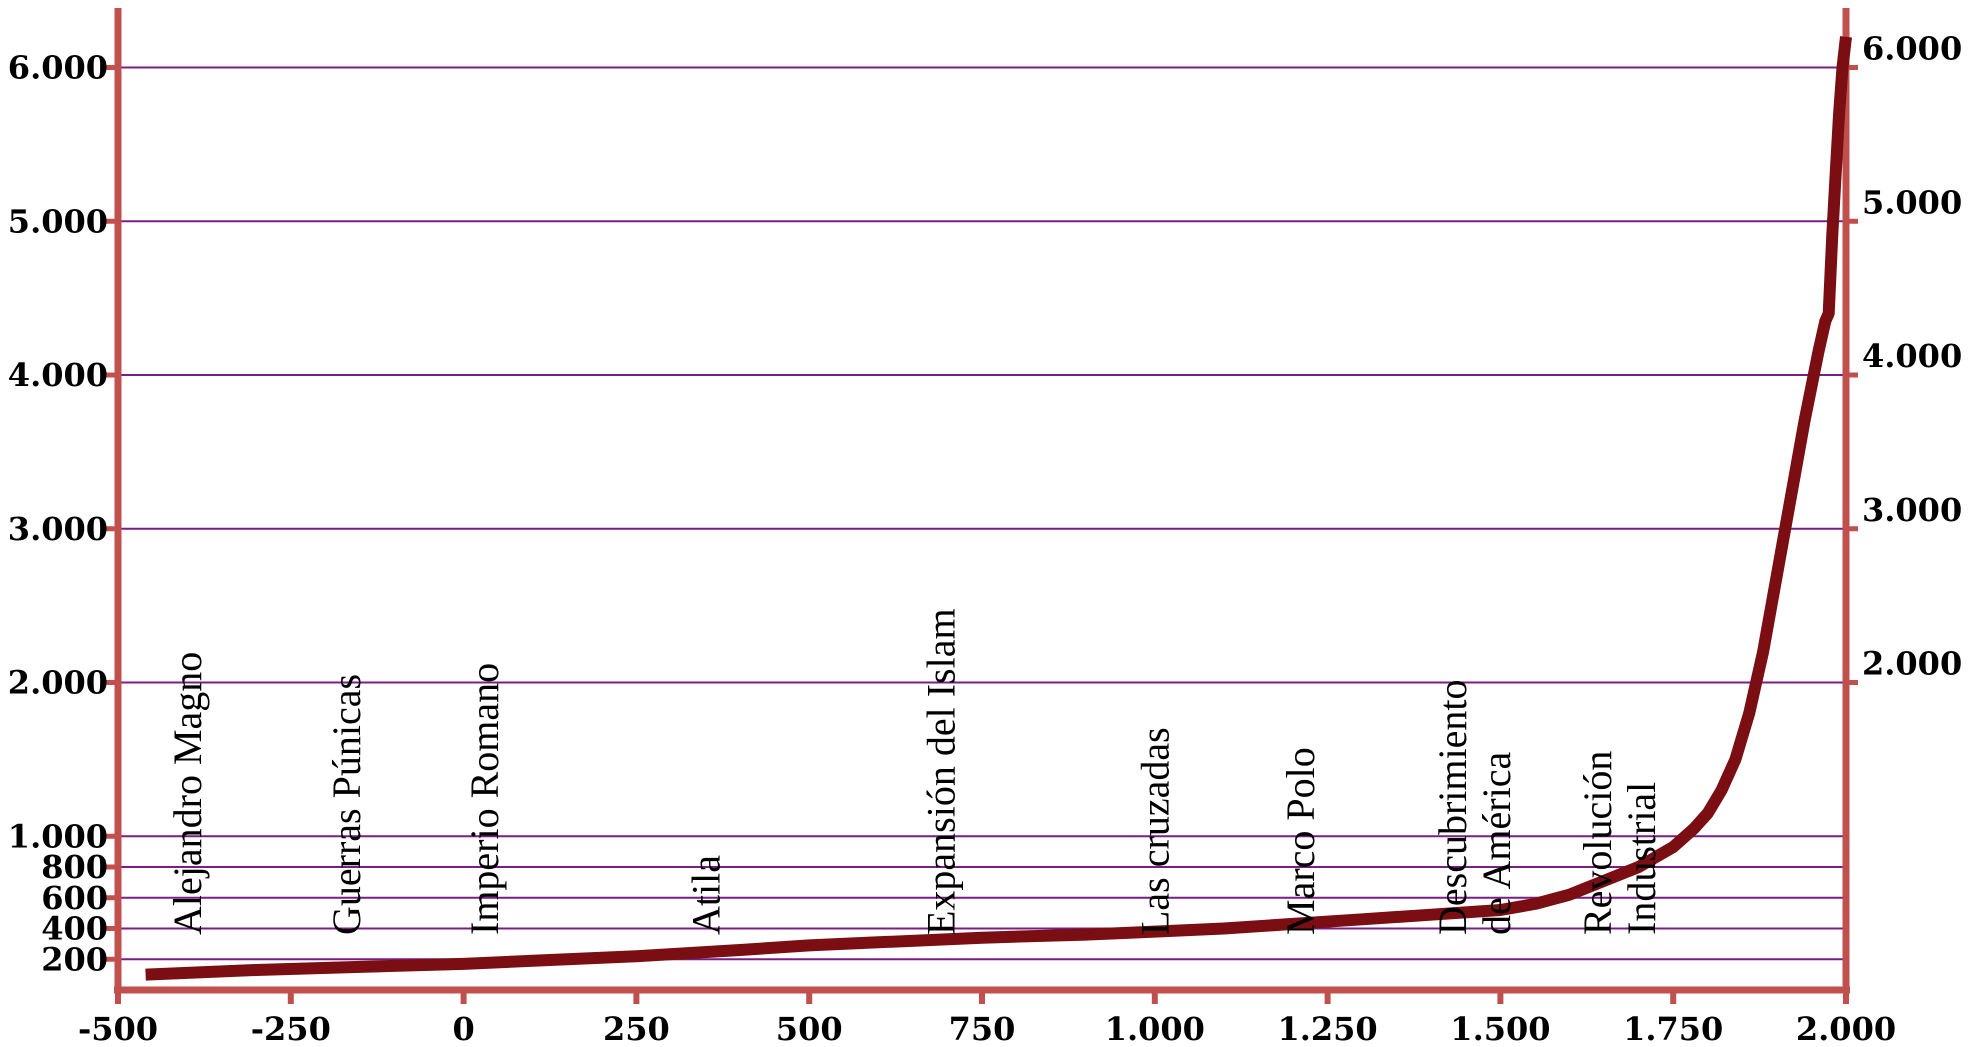  Describe the element at coordinates (74, 898) in the screenshot. I see `y-tick-label-left: 600` at that location.